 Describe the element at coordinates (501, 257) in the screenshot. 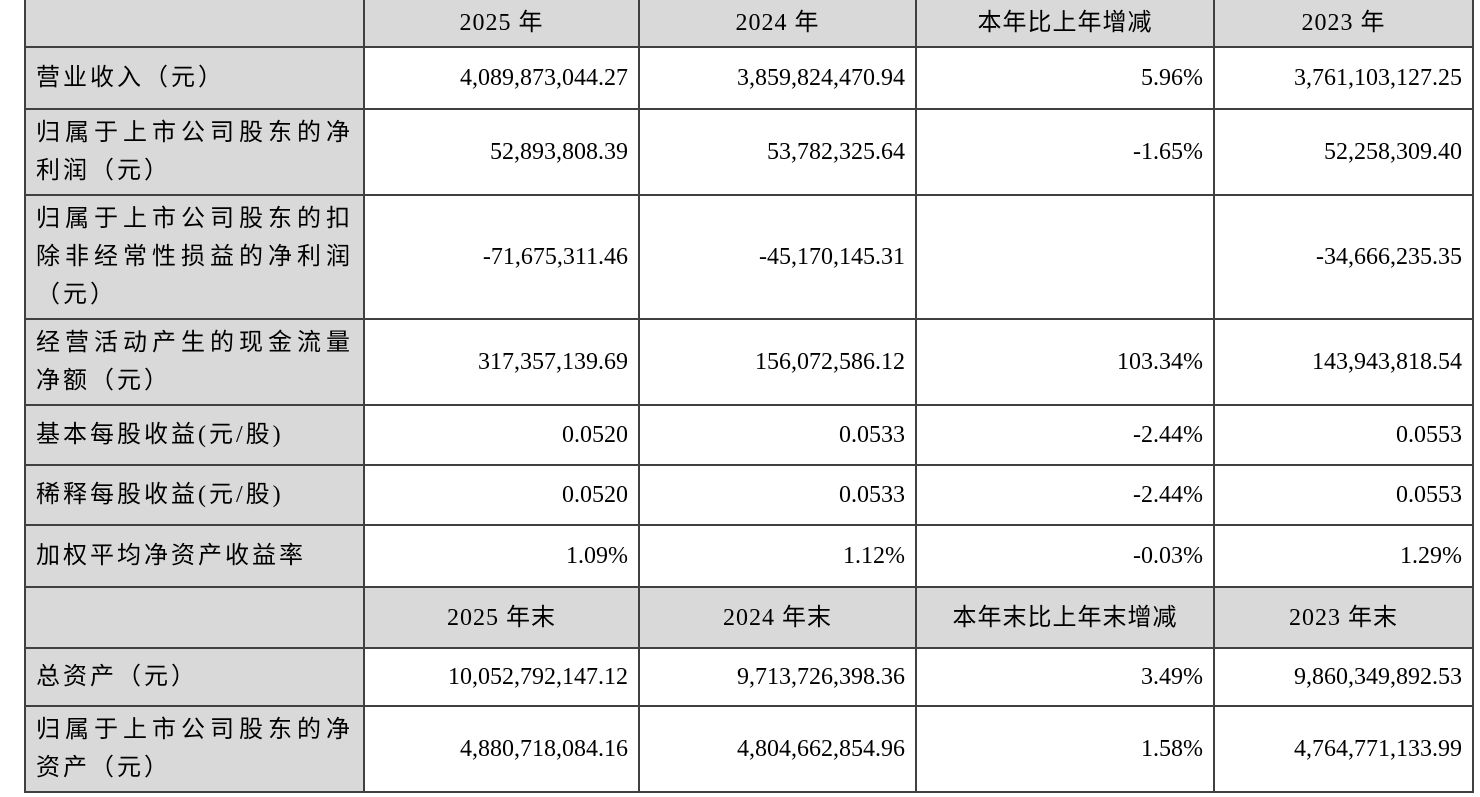

I see `value-2025: -71,675,311.46` at that location.